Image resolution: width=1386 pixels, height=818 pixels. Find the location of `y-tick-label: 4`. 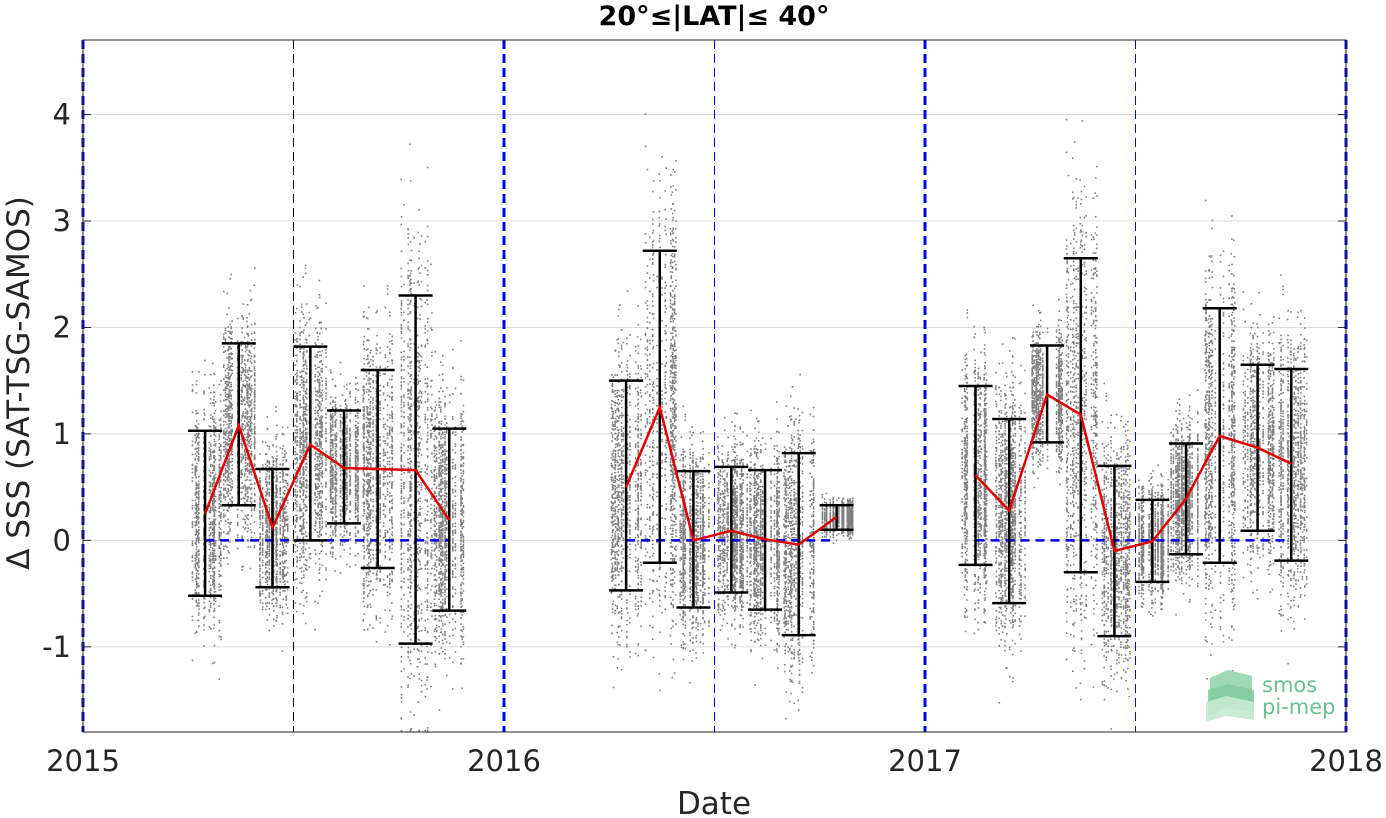

y-tick-label: 4 is located at coordinates (62, 115).